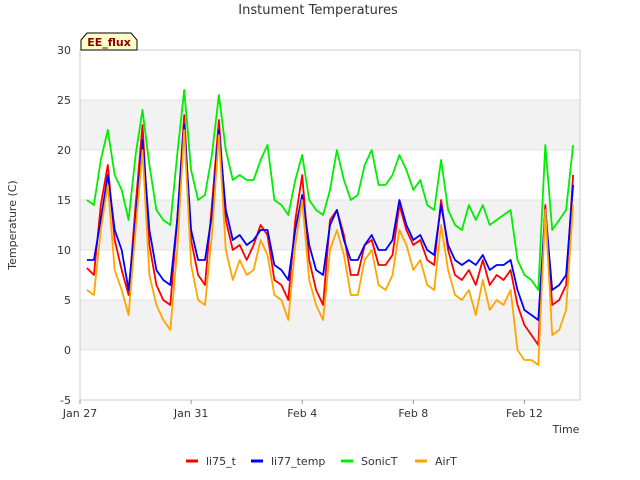  I want to click on legend-item: SonicT, so click(369, 461).